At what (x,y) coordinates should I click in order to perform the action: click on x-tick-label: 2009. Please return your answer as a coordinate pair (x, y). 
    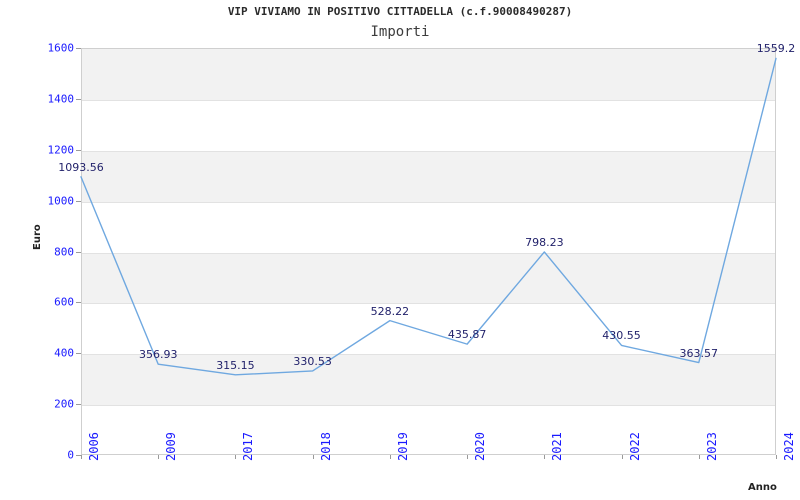
    Looking at the image, I should click on (171, 446).